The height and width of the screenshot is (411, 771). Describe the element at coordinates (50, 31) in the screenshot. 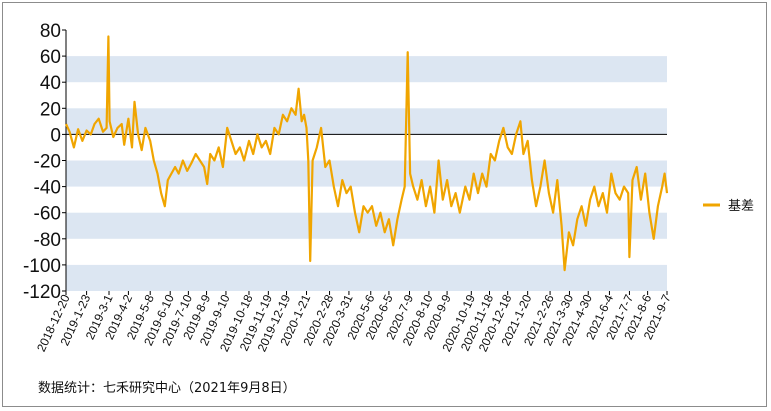

I see `y-tick-label: 80` at that location.